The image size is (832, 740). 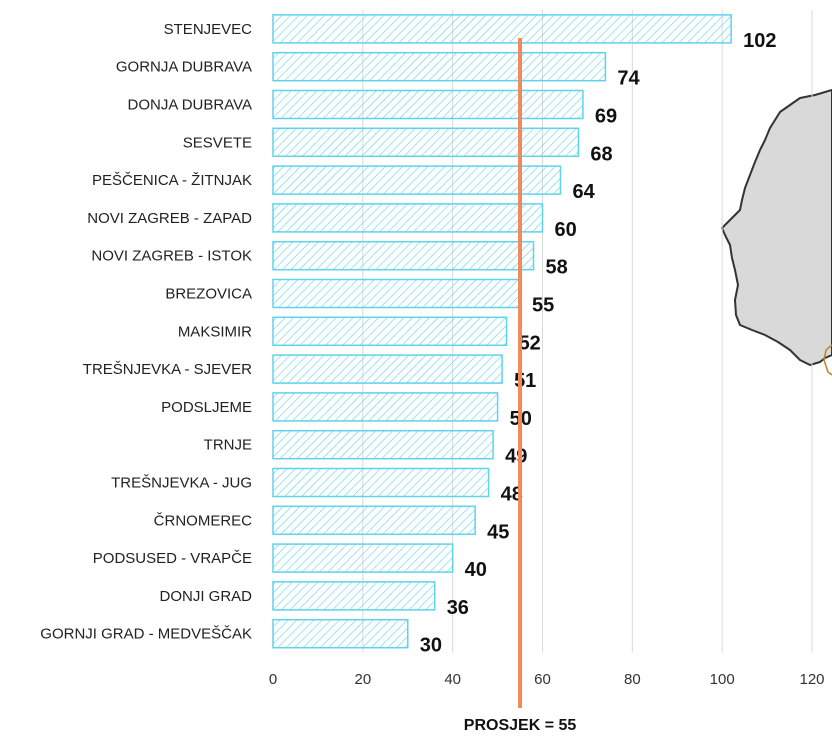 What do you see at coordinates (520, 725) in the screenshot?
I see `average-label: PROSJEK = 55` at bounding box center [520, 725].